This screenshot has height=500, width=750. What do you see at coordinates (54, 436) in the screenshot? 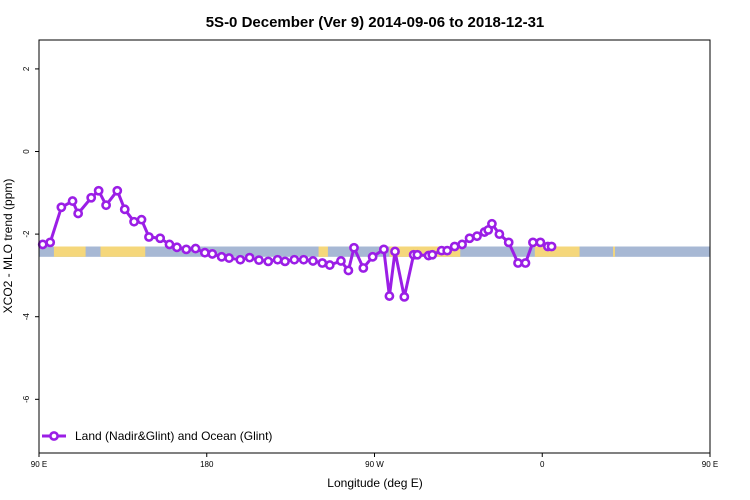
I see `legend-marker` at bounding box center [54, 436].